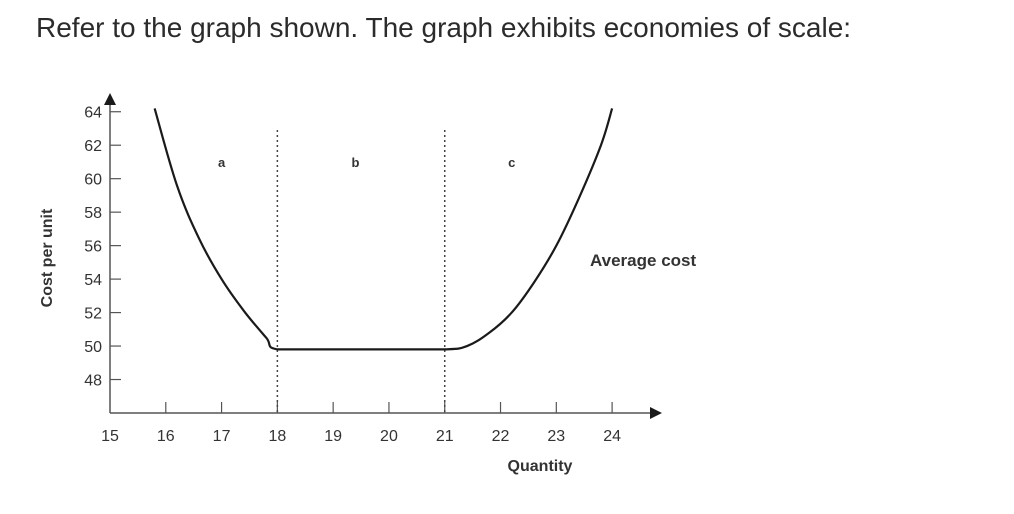 The height and width of the screenshot is (514, 1014). What do you see at coordinates (110, 436) in the screenshot?
I see `x-tick-label: 15` at bounding box center [110, 436].